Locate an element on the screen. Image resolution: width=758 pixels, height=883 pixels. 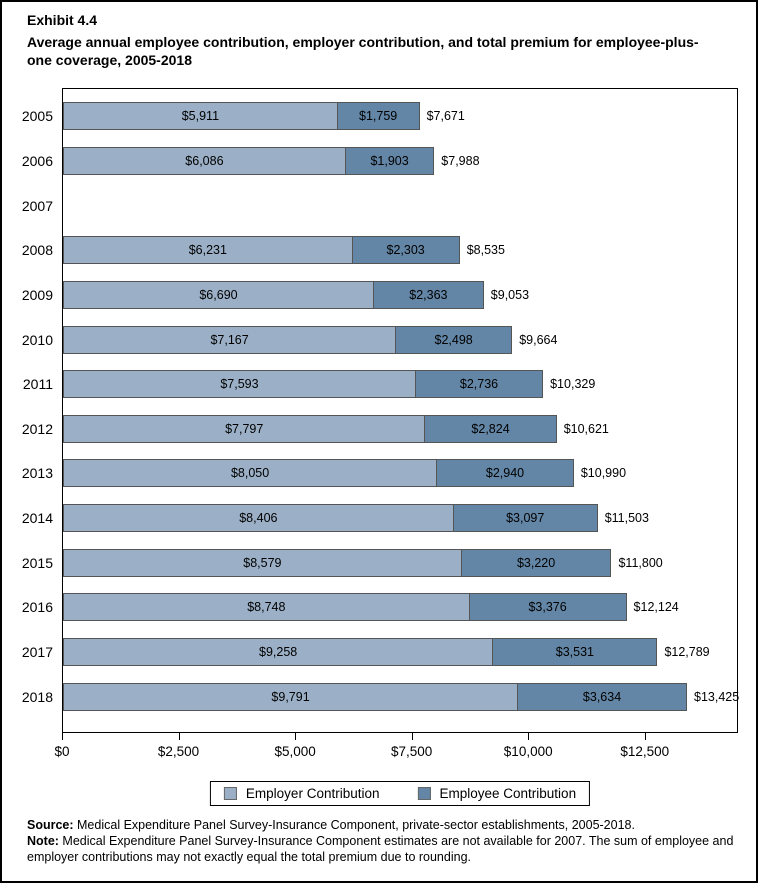
bar-row: 2017 $9,258 $3,531 $12,789 is located at coordinates (379, 652).